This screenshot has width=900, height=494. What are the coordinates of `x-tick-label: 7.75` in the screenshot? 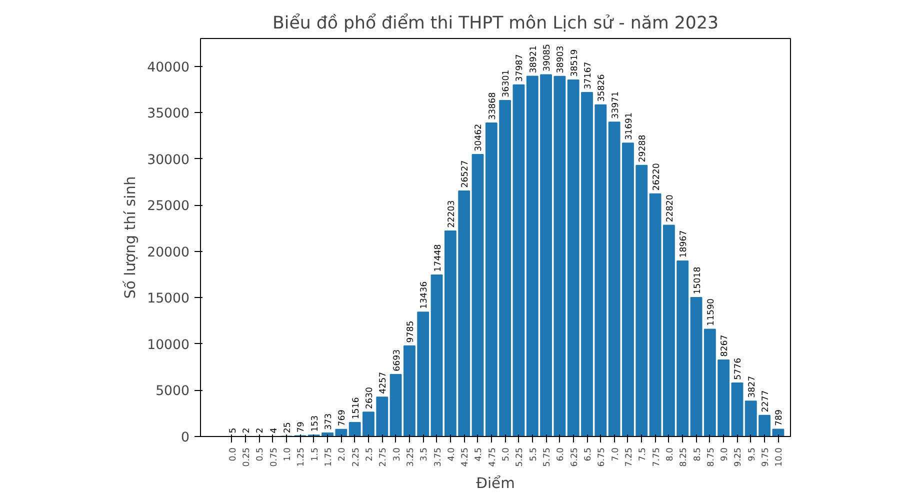 It's located at (657, 457).